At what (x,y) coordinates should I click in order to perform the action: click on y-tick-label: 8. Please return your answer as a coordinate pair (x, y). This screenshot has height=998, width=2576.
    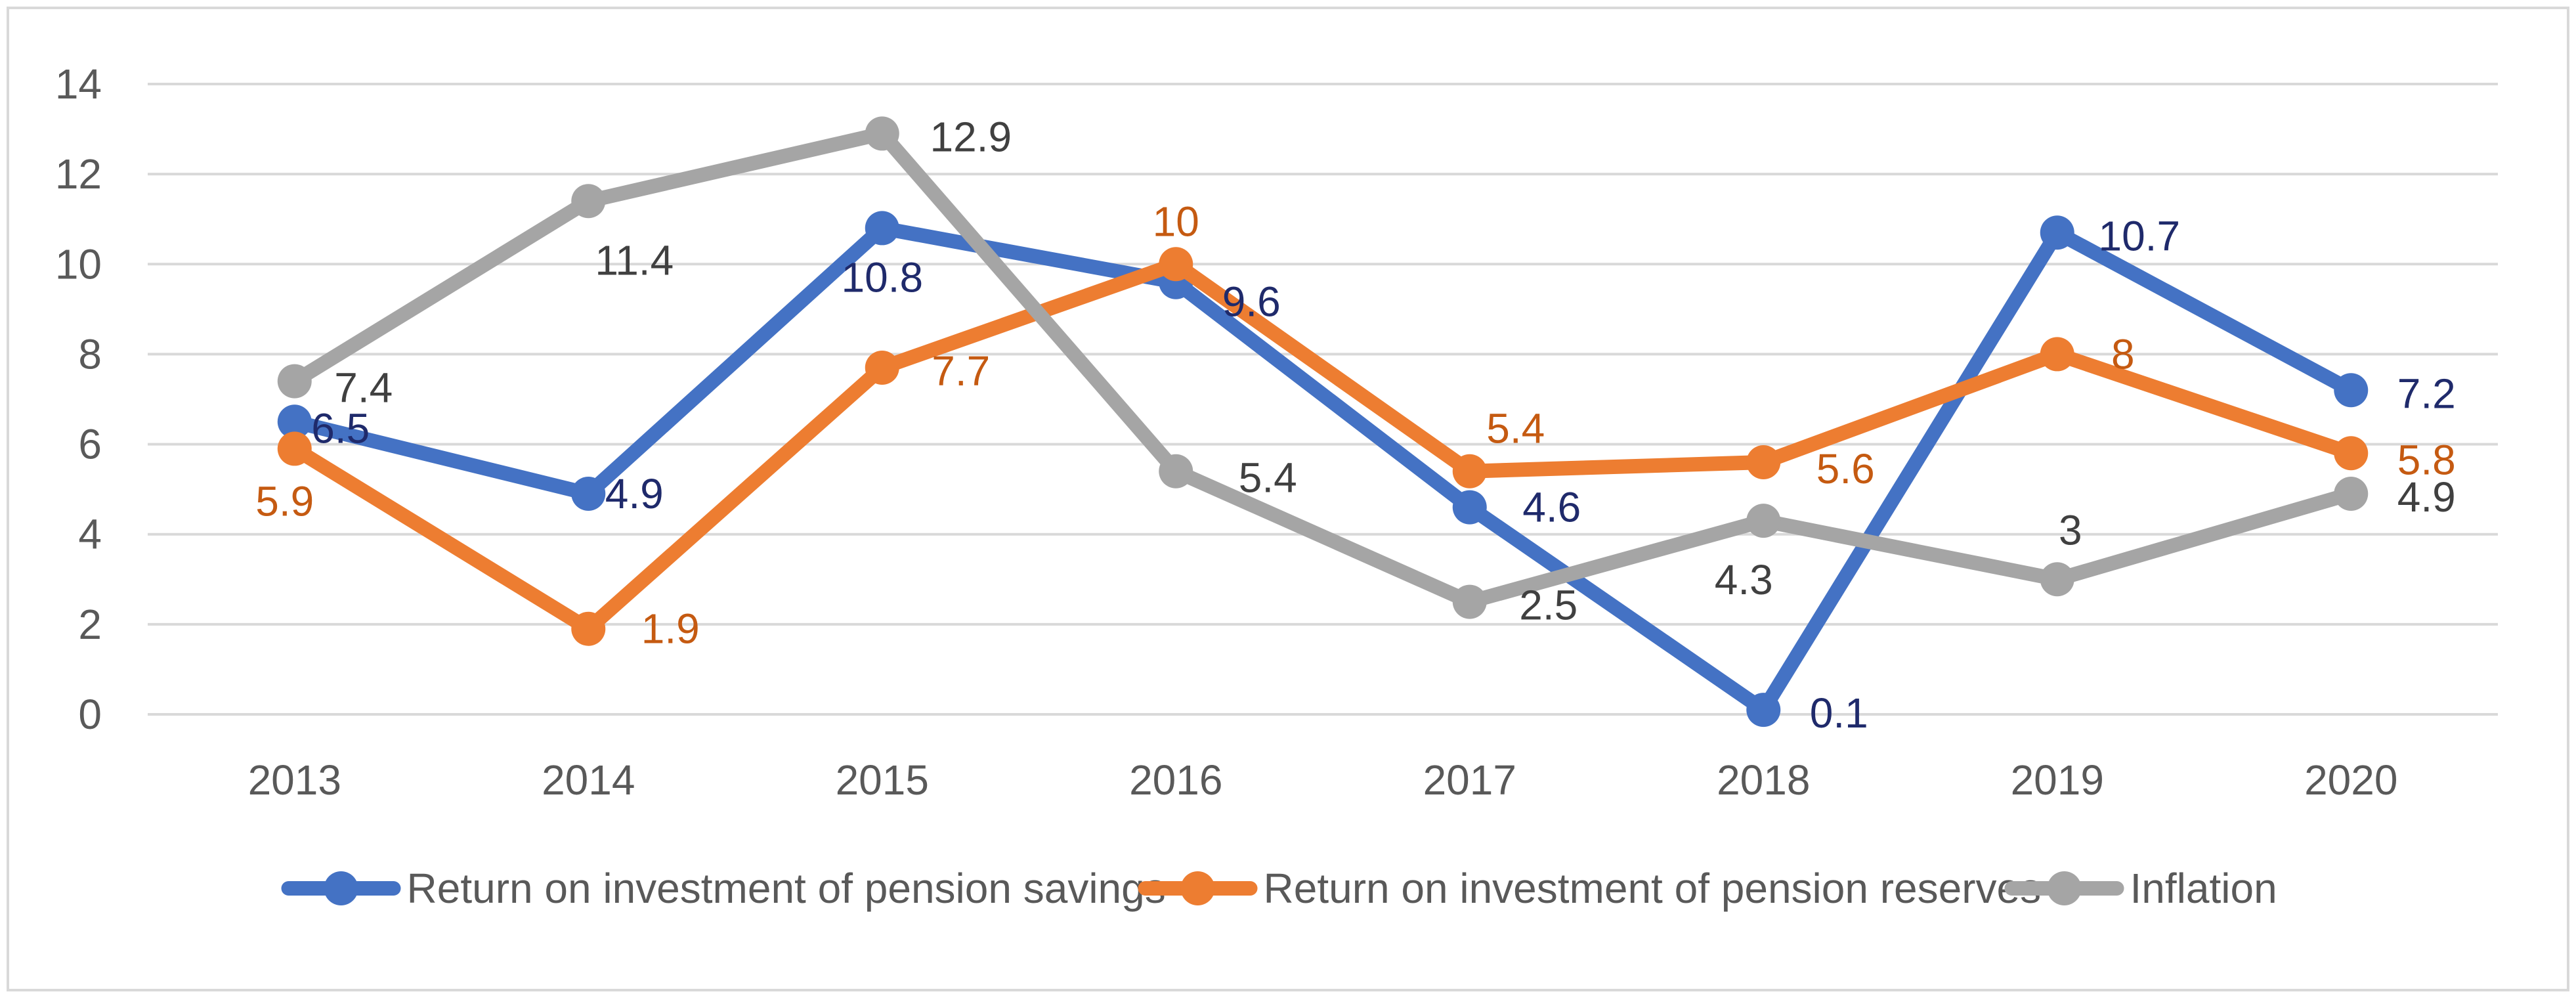
    Looking at the image, I should click on (90, 354).